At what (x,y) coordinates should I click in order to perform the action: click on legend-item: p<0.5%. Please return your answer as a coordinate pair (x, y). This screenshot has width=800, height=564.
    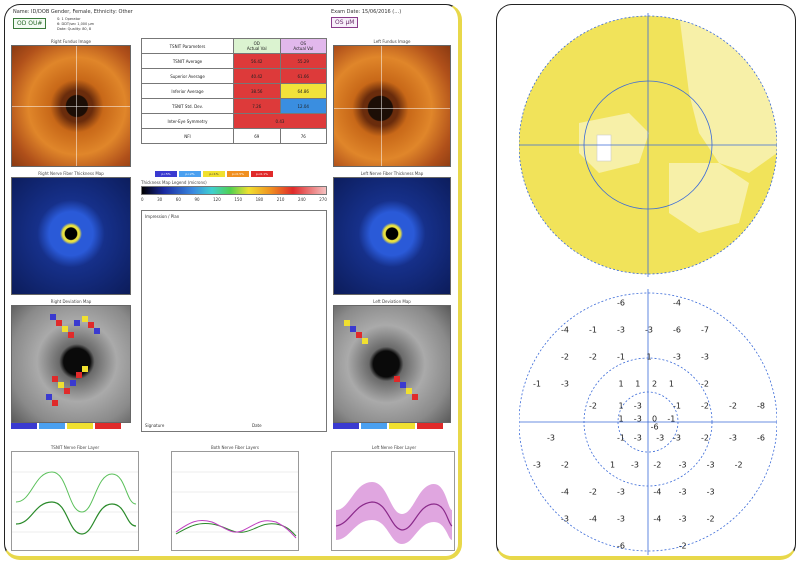
    Looking at the image, I should click on (238, 174).